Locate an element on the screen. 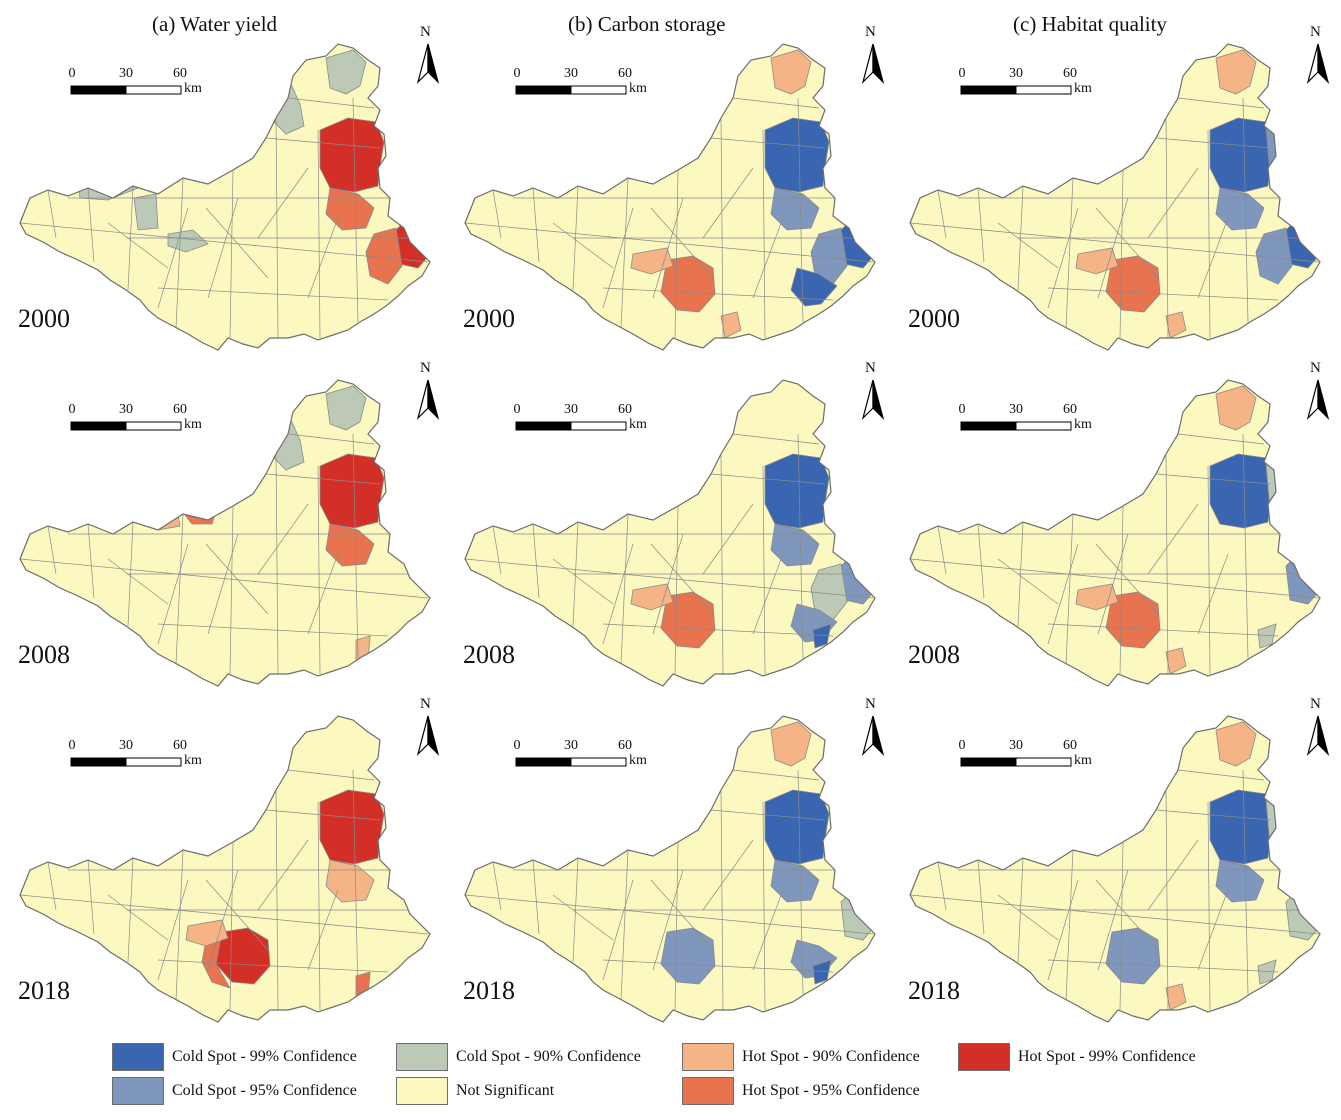 This screenshot has width=1341, height=1120. study-area-base is located at coordinates (225, 197).